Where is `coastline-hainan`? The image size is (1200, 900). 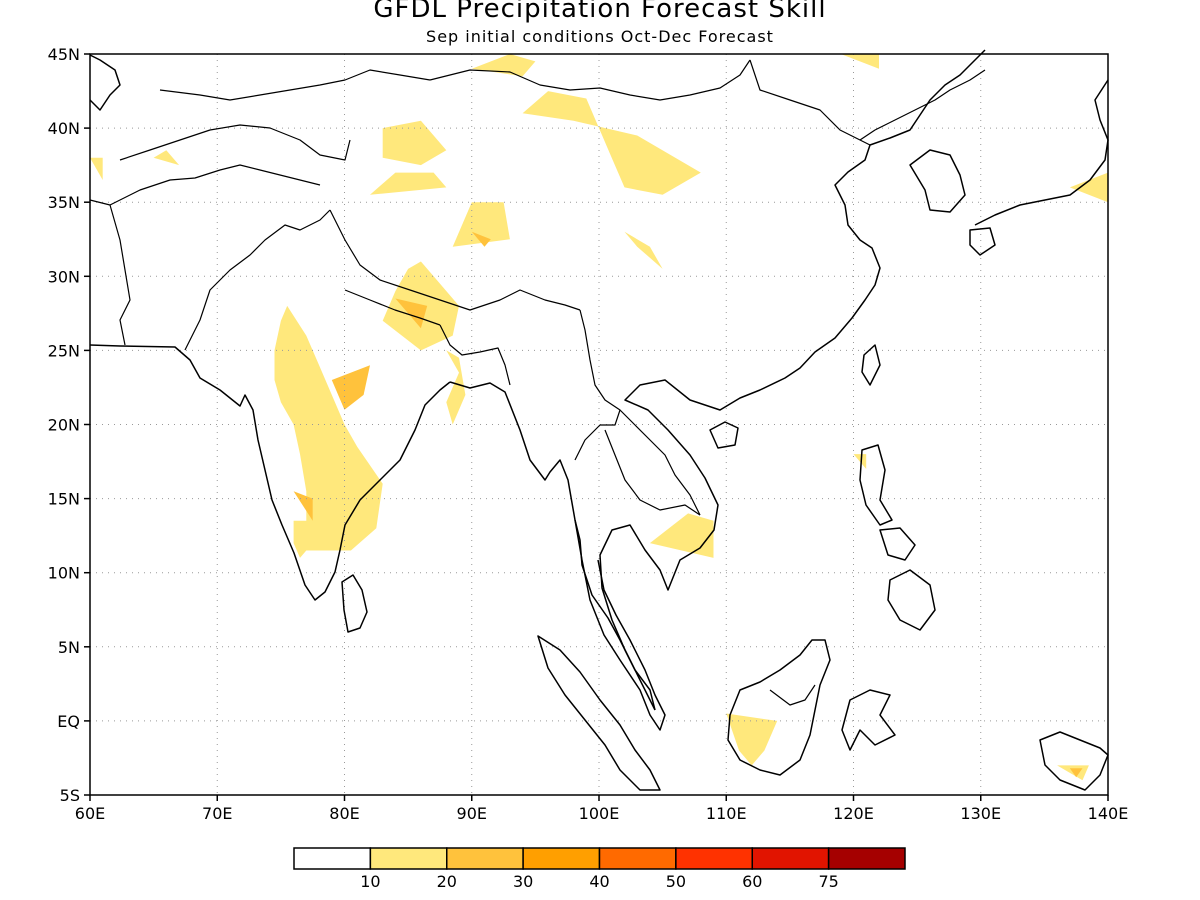
coastline-hainan is located at coordinates (724, 435).